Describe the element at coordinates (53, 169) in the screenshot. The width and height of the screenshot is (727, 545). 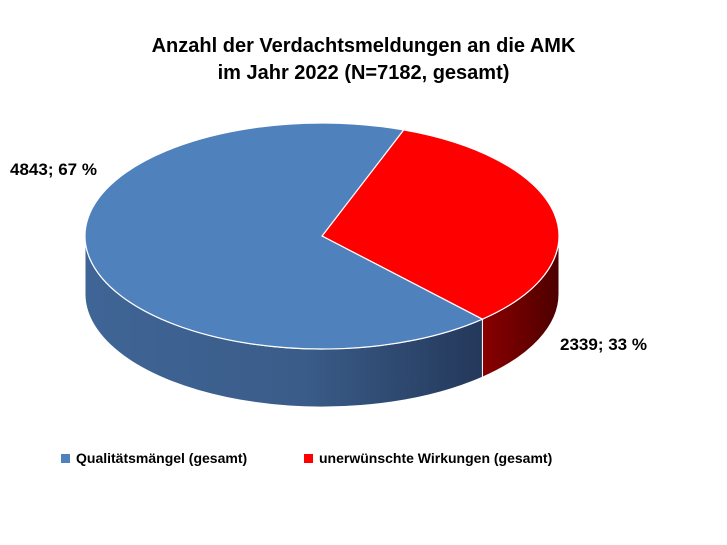
I see `data-label-qualitaetsmaengel: 4843; 67 %` at that location.